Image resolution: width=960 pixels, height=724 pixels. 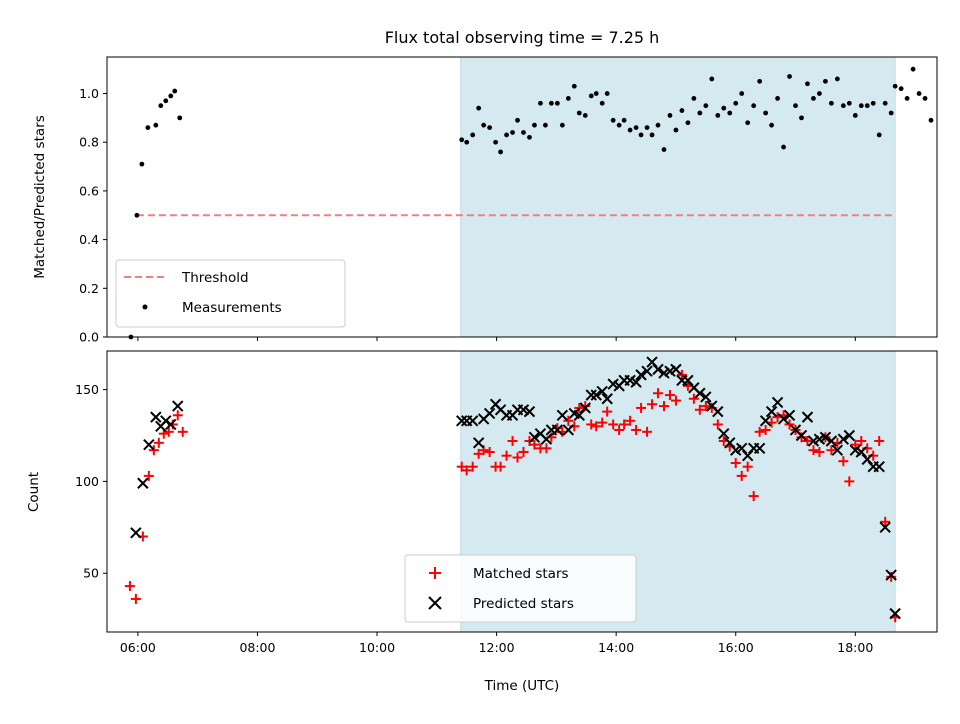 What do you see at coordinates (93, 215) in the screenshot?
I see `top-y-axis: 0.0 0.2 0.4 0.6 0.8 1.0` at bounding box center [93, 215].